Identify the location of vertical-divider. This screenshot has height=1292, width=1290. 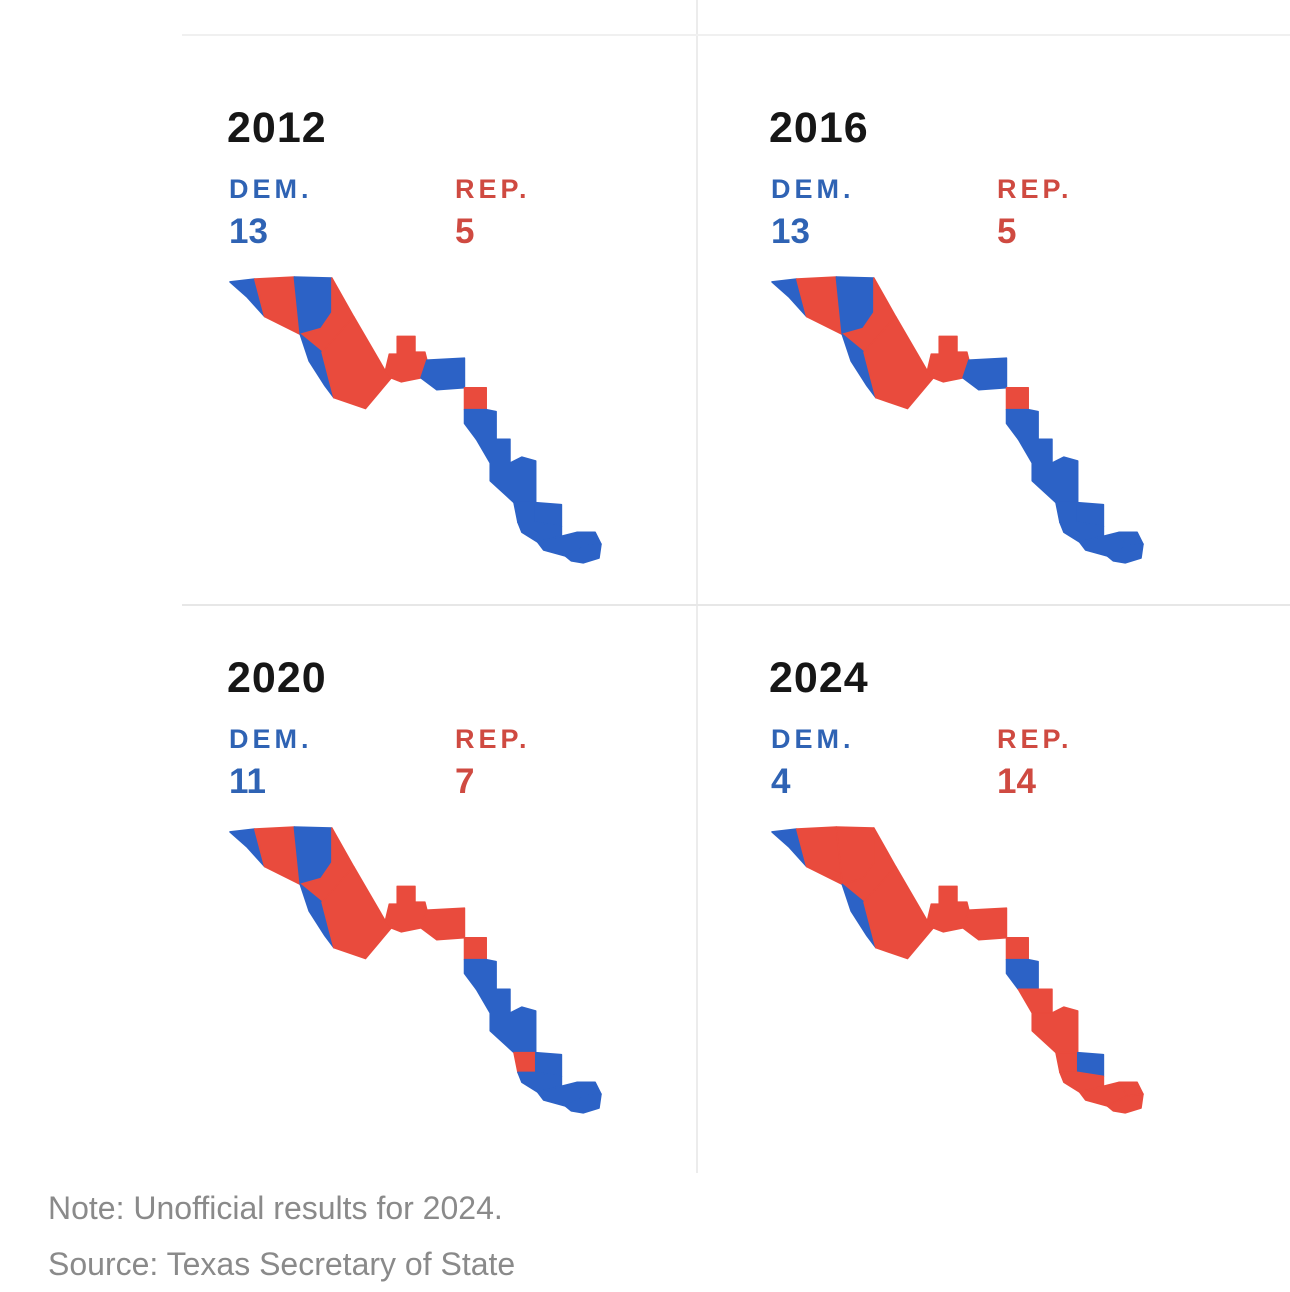
(697, 586).